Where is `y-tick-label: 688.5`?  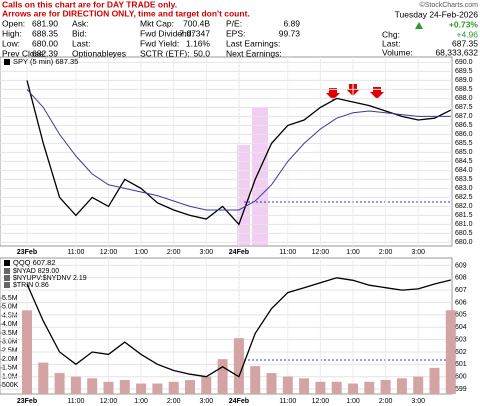 y-tick-label: 688.5 is located at coordinates (464, 89).